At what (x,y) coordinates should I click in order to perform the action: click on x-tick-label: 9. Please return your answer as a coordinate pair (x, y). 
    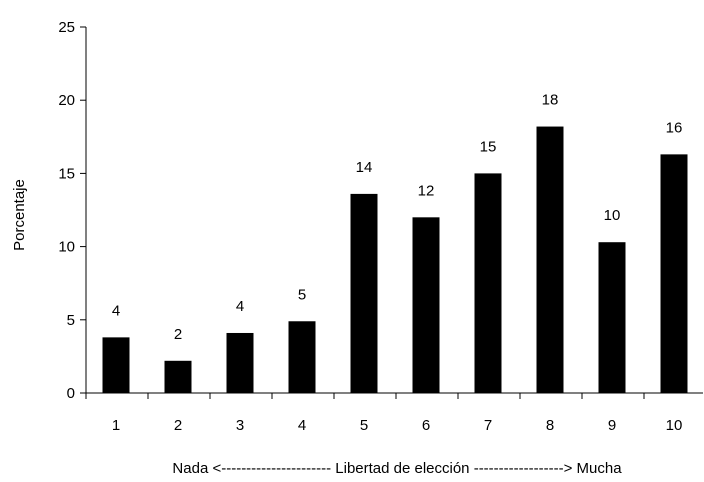
    Looking at the image, I should click on (612, 425).